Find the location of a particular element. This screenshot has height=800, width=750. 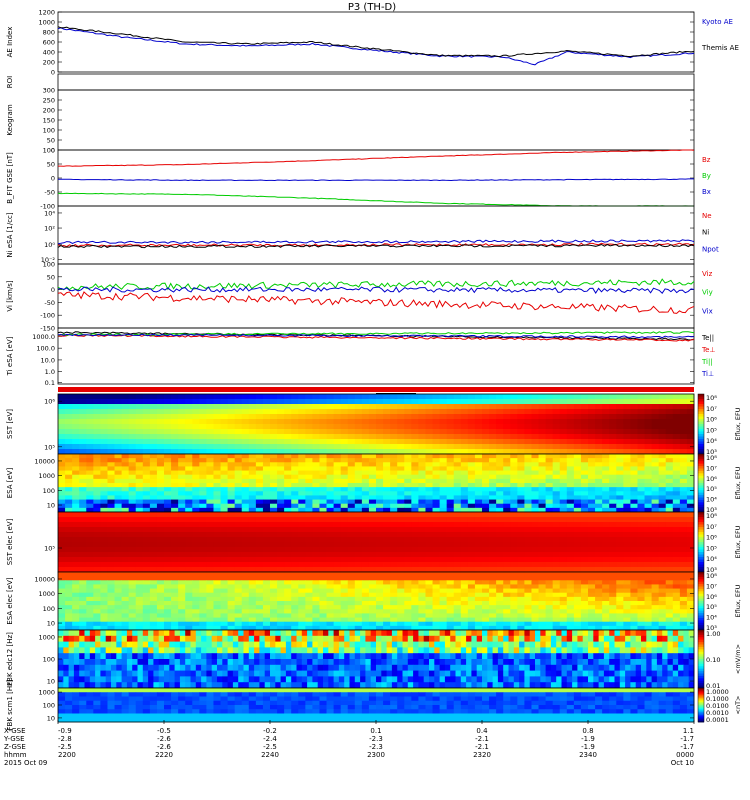

legend-ti-0: Te|| is located at coordinates (707, 338).